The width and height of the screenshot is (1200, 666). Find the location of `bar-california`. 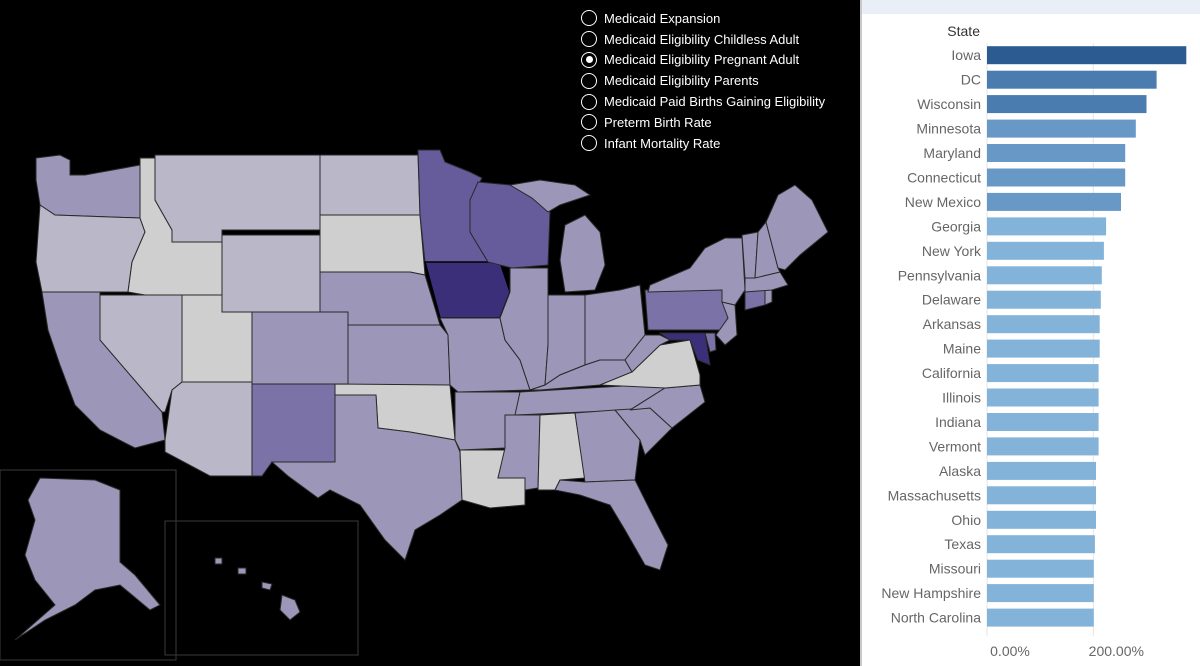

bar-california is located at coordinates (1043, 373).